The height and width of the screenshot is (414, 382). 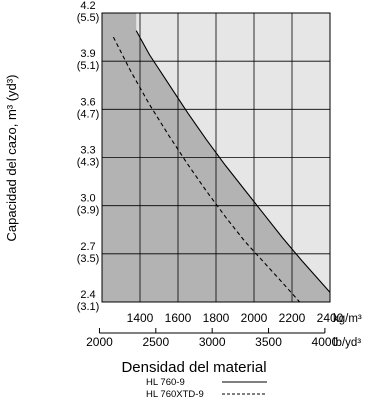 I want to click on y-tick-label-secondary: (5.1), so click(x=88, y=66).